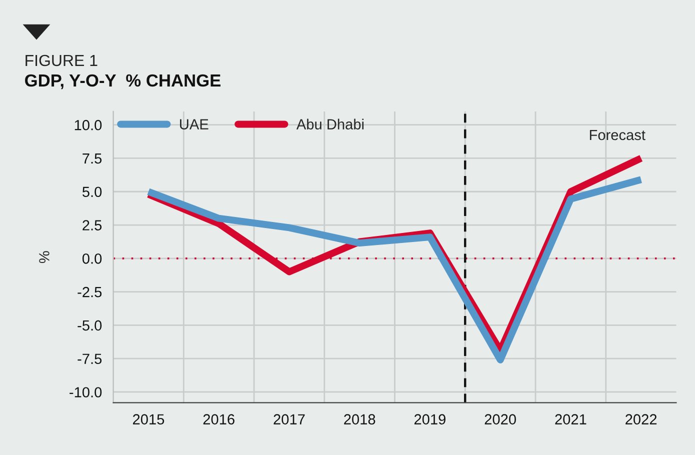 The image size is (695, 455). What do you see at coordinates (122, 82) in the screenshot?
I see `chart-subtitle: GDP, Y-O-Y % CHANGE` at bounding box center [122, 82].